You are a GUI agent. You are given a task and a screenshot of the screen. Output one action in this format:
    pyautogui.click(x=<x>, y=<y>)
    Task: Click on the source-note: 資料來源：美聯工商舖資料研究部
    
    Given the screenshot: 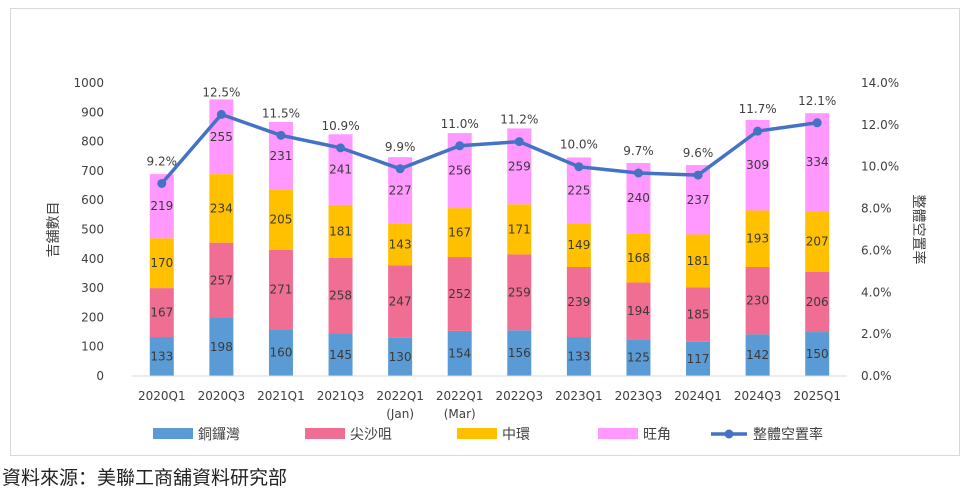 What is the action you would take?
    pyautogui.click(x=145, y=478)
    